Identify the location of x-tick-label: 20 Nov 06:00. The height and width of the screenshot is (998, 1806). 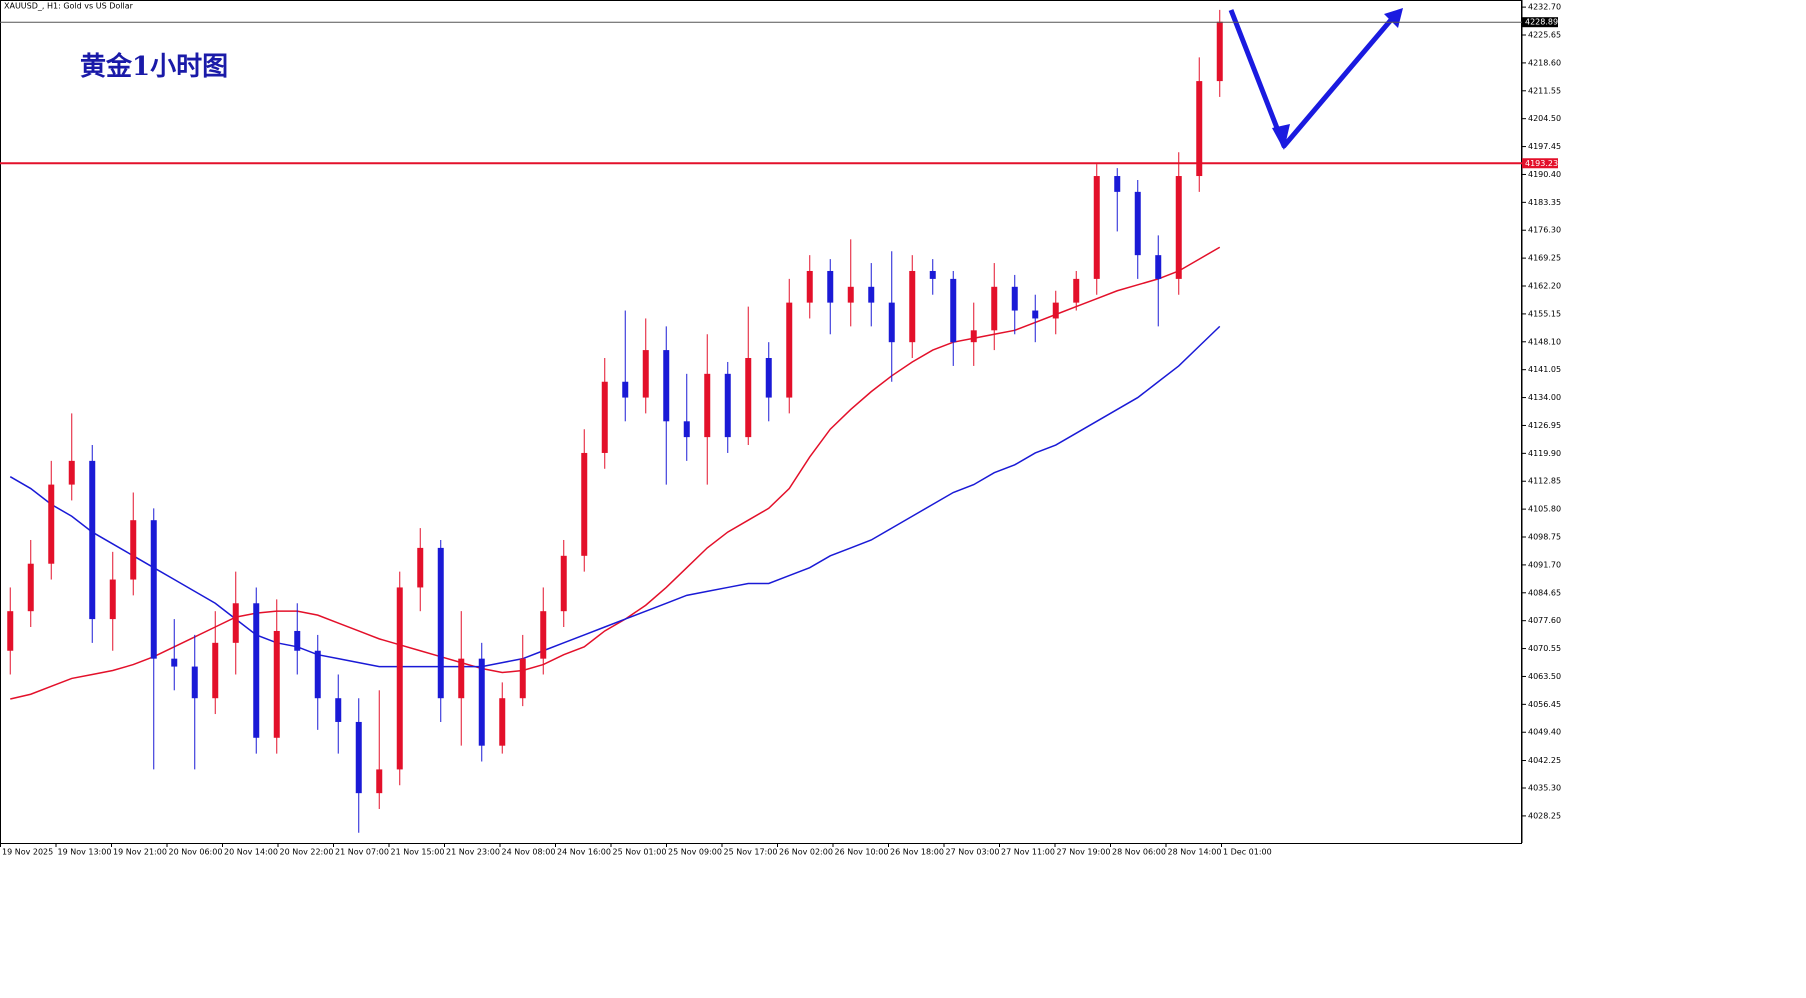
(196, 852).